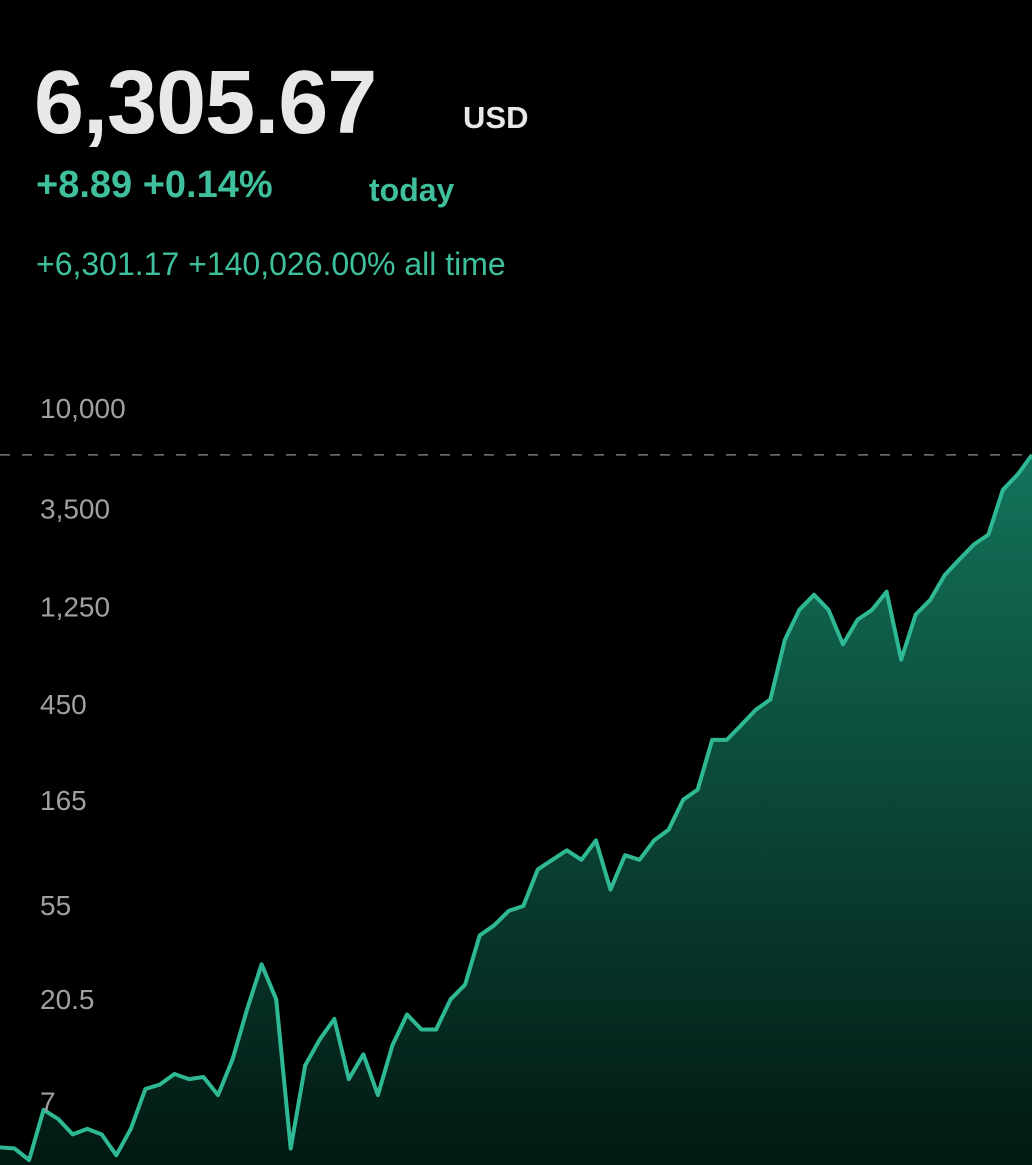 Image resolution: width=1032 pixels, height=1165 pixels. I want to click on today-label: today, so click(412, 190).